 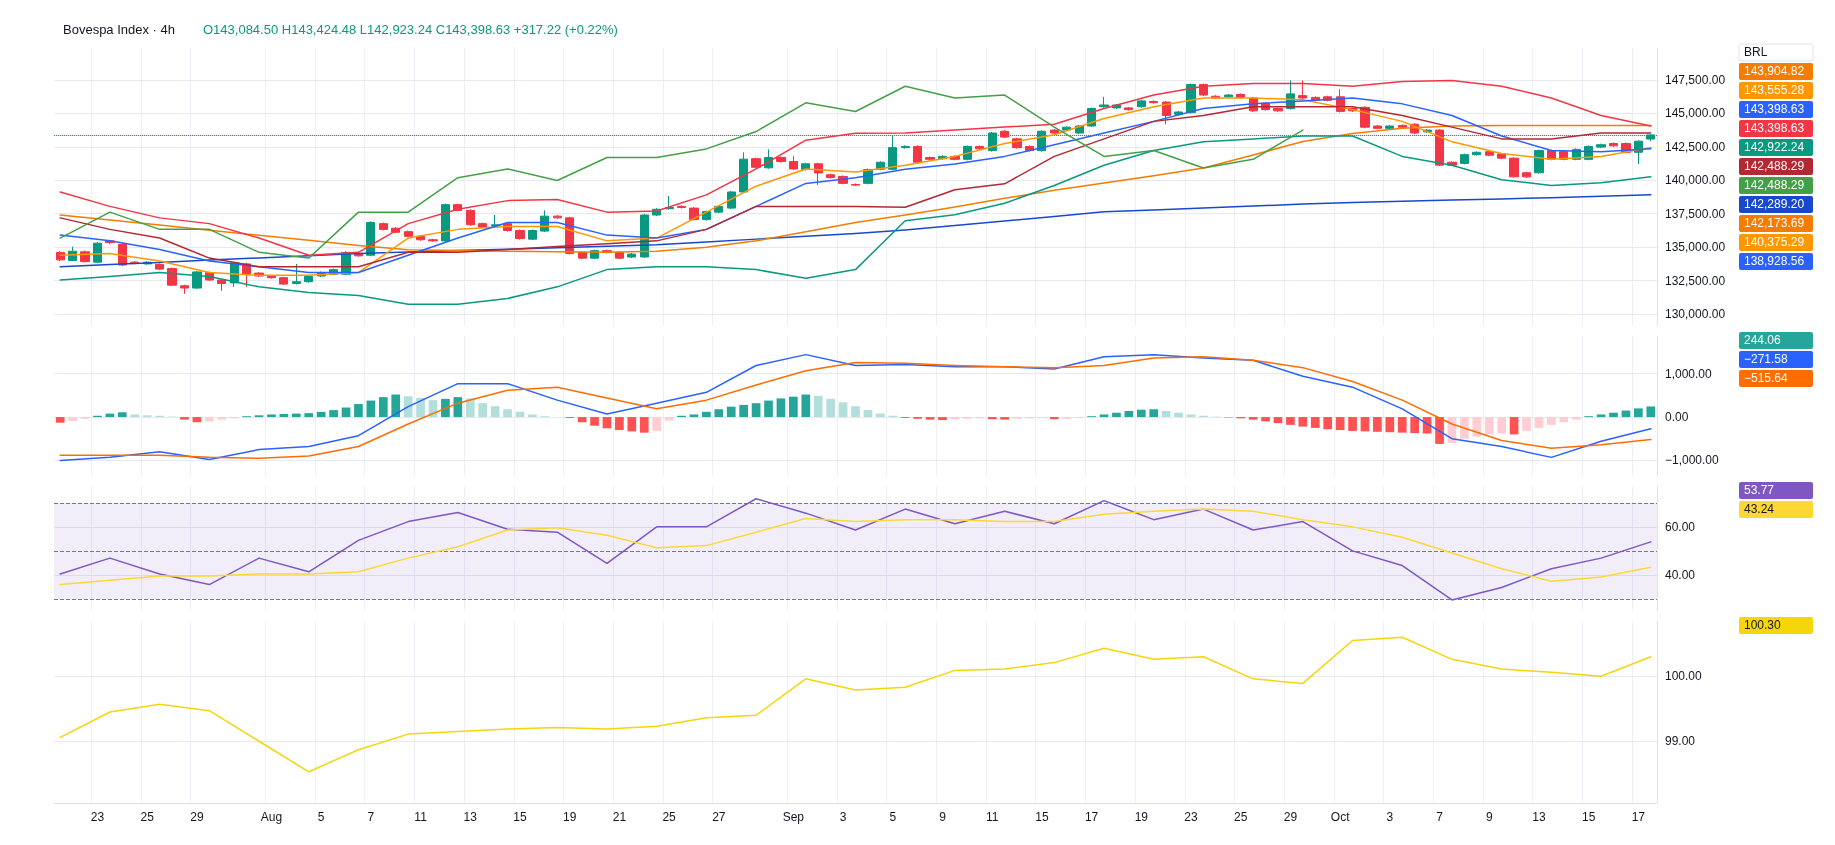 I want to click on text: 244.06, so click(x=1763, y=340).